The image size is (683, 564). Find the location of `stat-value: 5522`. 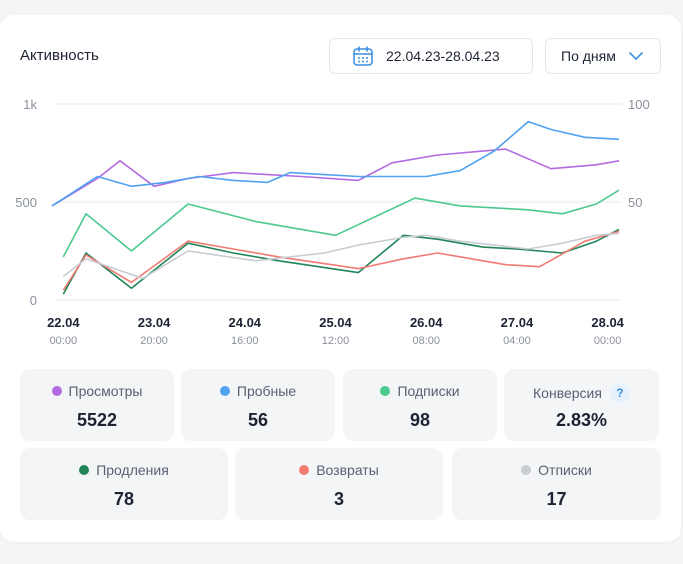

stat-value: 5522 is located at coordinates (97, 420).